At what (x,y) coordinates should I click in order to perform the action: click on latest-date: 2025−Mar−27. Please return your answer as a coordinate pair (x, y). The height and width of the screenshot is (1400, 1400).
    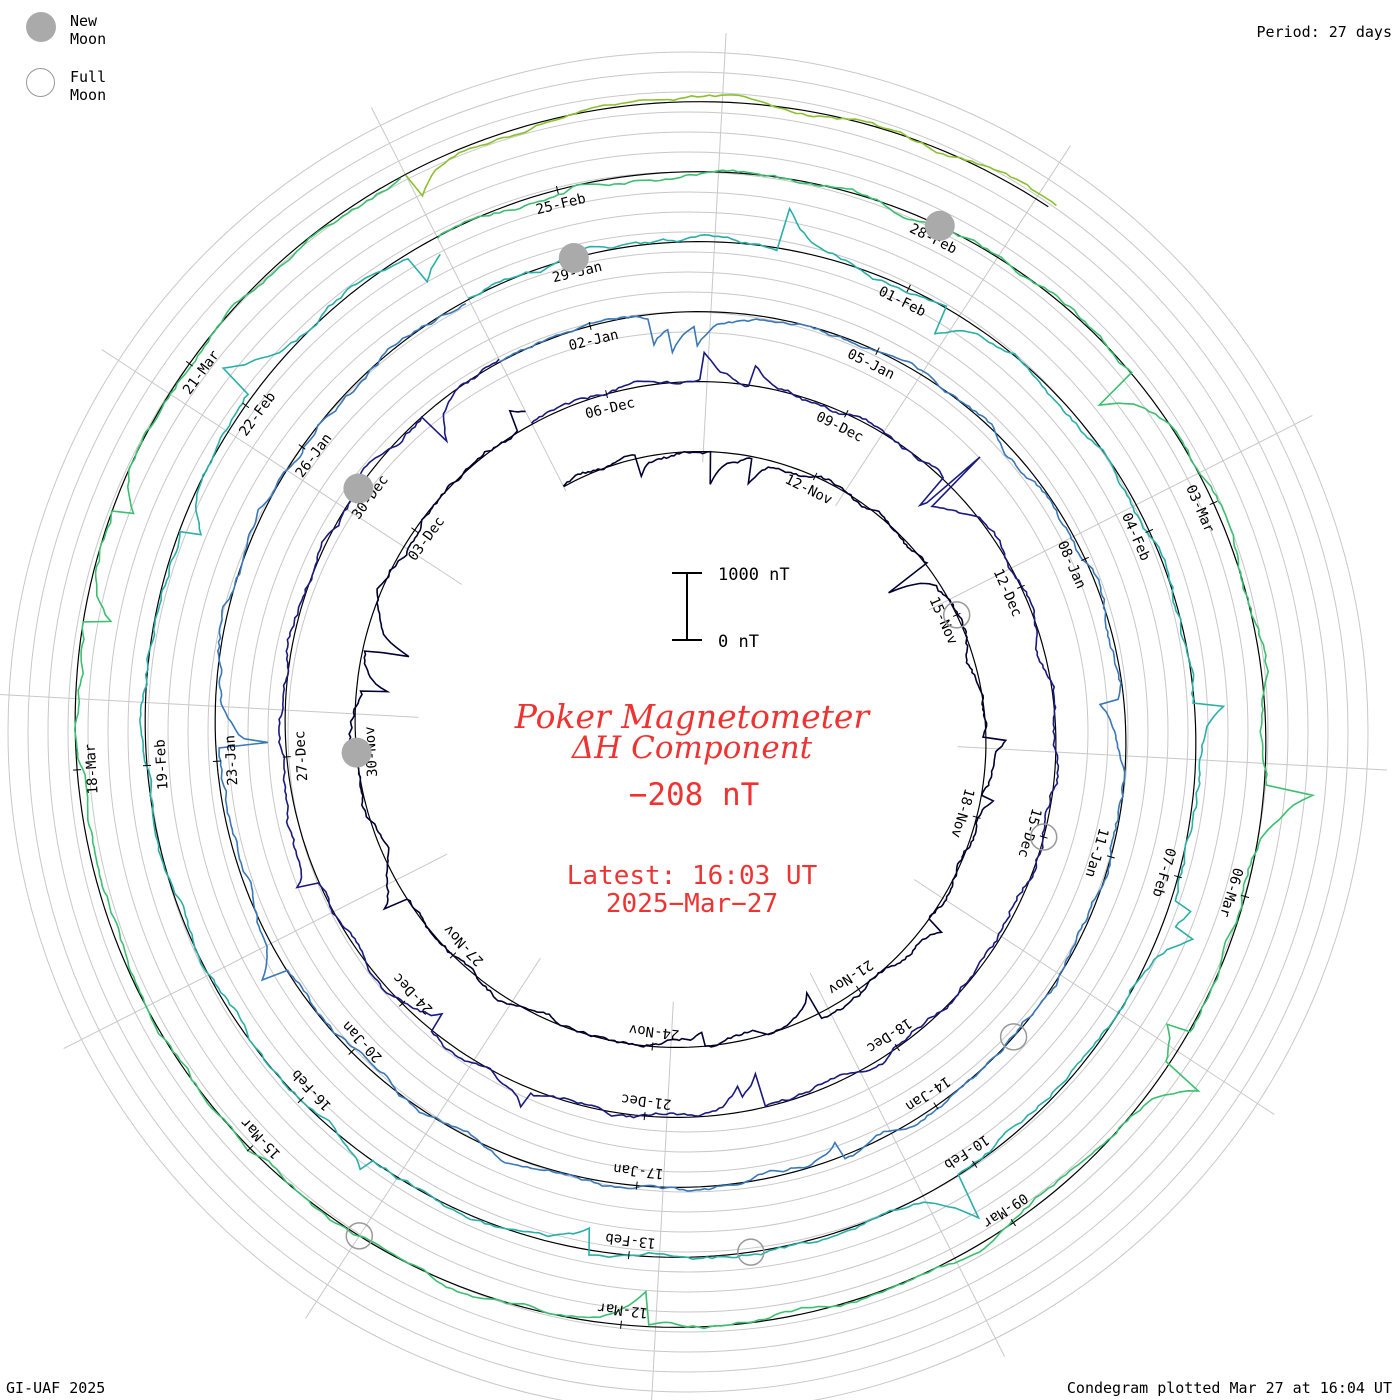
    Looking at the image, I should click on (692, 904).